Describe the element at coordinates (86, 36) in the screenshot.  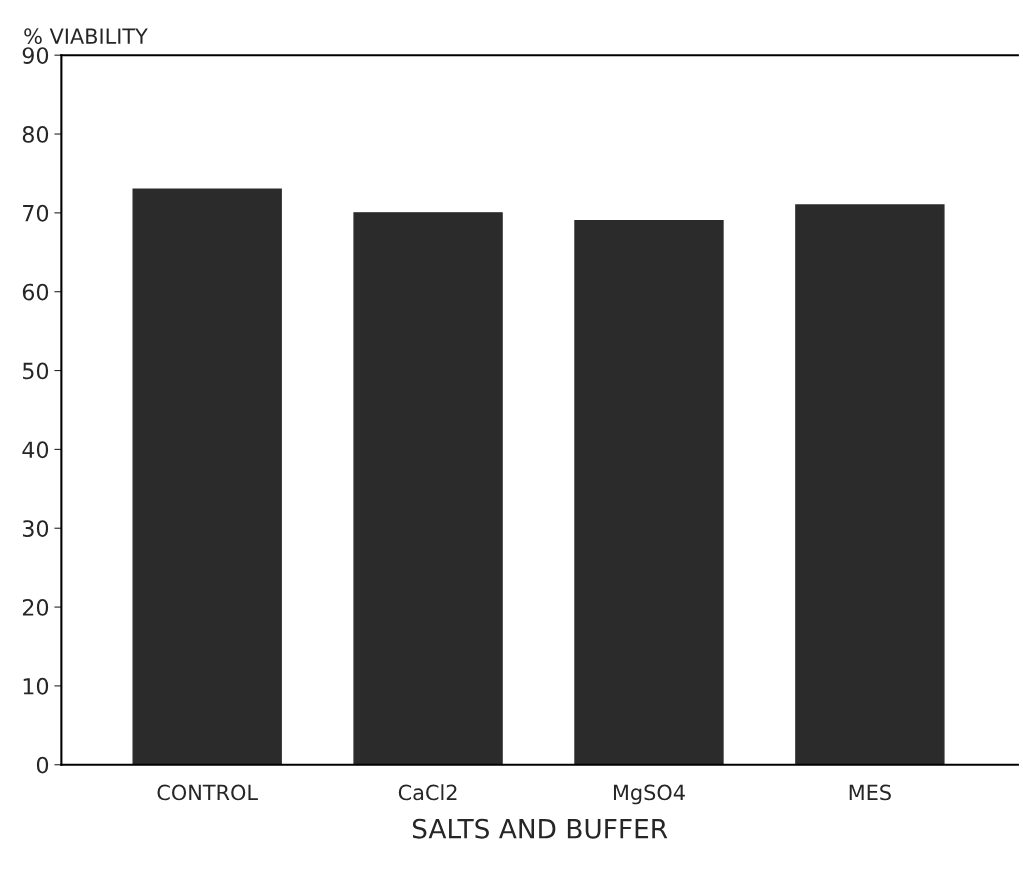
I see `y-axis-title: % VIABILITY` at that location.